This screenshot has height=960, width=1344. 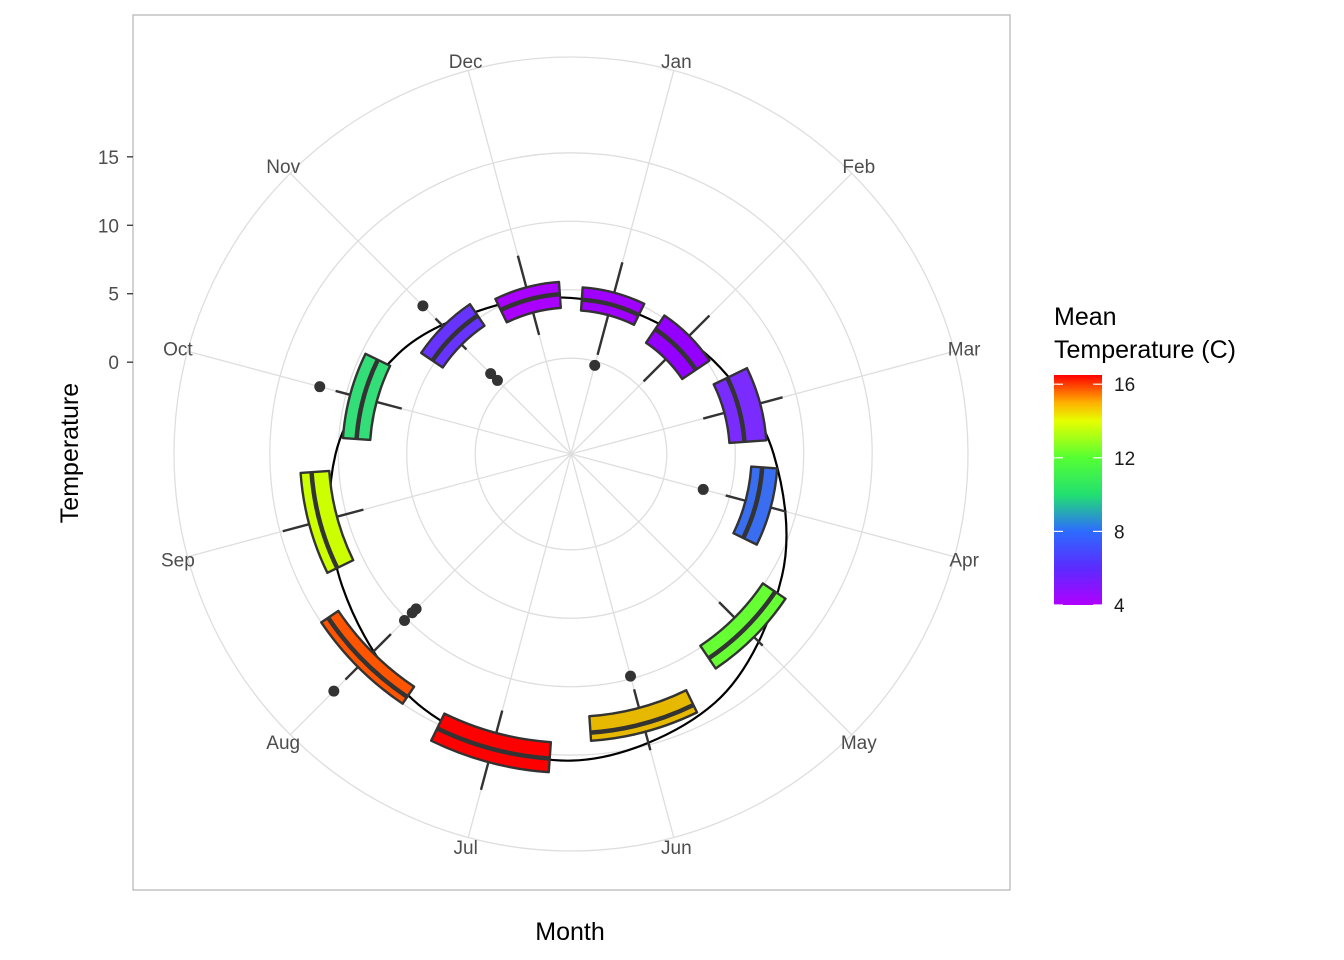 I want to click on box-jul, so click(x=491, y=743).